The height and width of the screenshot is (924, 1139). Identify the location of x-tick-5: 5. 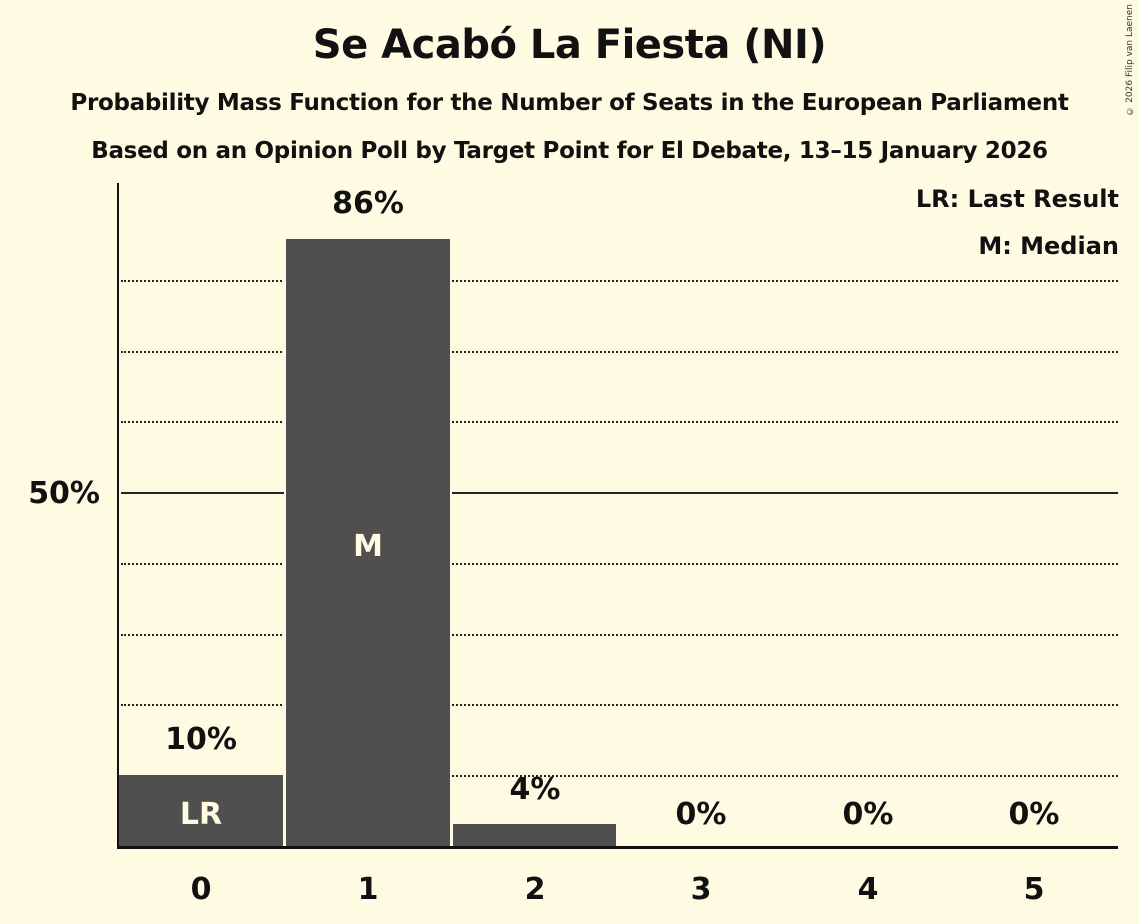
(1034, 889).